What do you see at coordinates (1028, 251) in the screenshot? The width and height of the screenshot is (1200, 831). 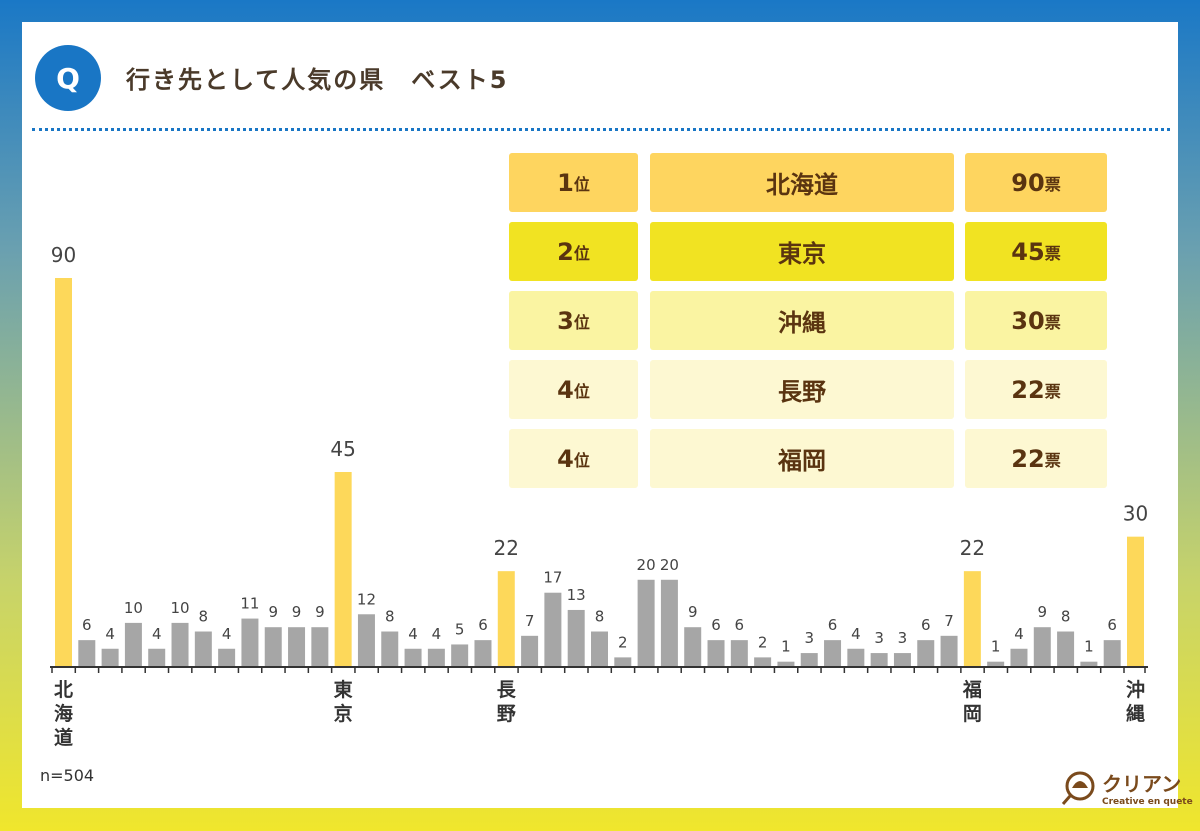 I see `votes: 45` at bounding box center [1028, 251].